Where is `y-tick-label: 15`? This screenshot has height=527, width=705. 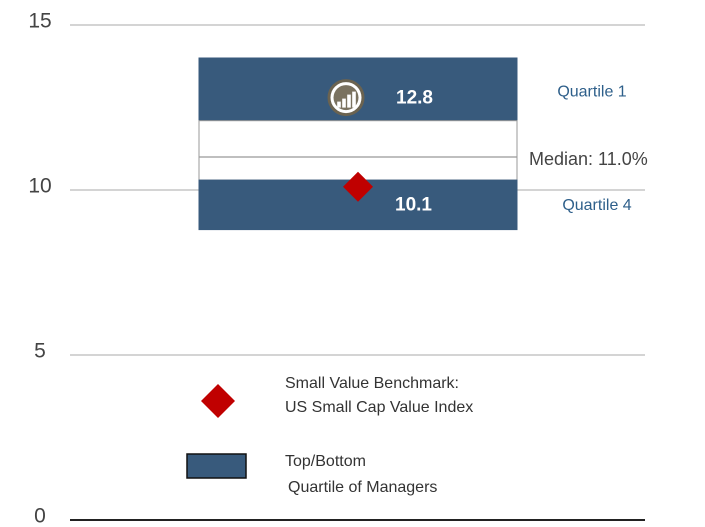 y-tick-label: 15 is located at coordinates (39, 21).